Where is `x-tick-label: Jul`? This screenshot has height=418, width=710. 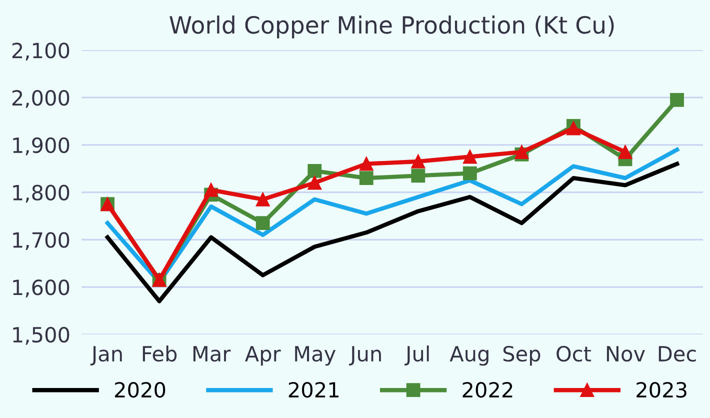
x-tick-label: Jul is located at coordinates (416, 356).